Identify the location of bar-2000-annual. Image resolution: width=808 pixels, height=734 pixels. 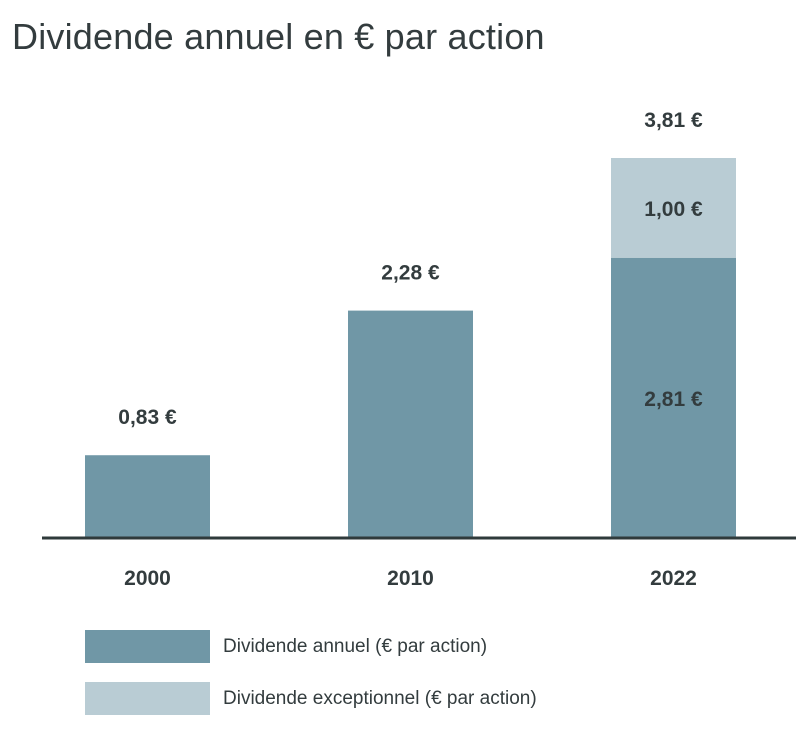
(147, 496).